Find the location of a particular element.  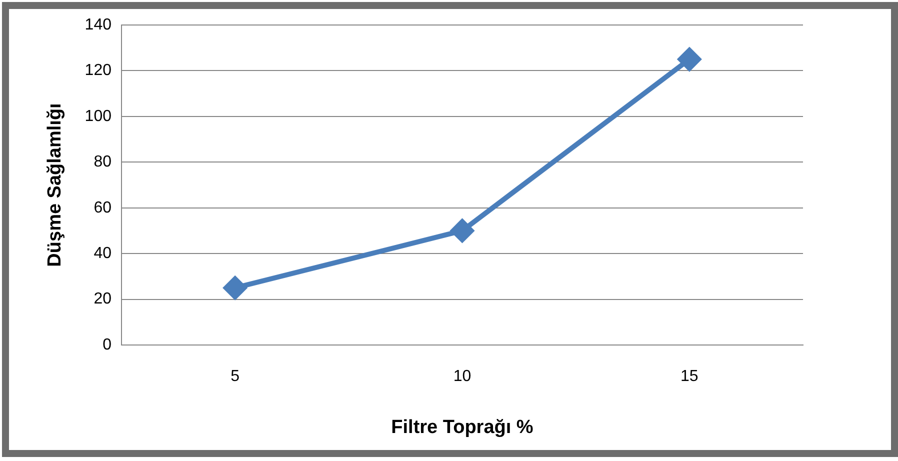

y-tick-label: 60 is located at coordinates (103, 207).